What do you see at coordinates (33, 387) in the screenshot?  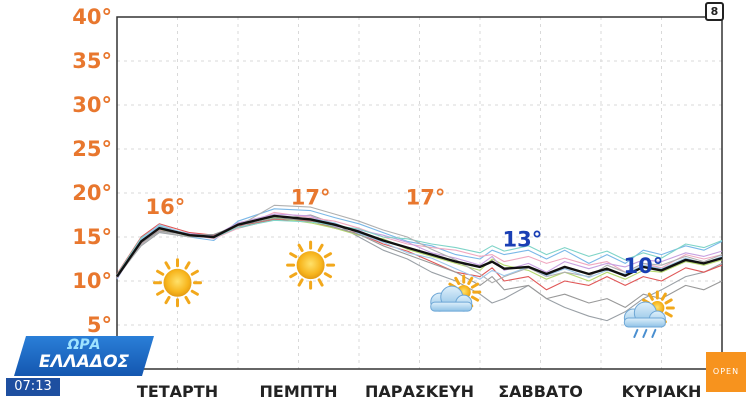 I see `clock-time: 07:13` at bounding box center [33, 387].